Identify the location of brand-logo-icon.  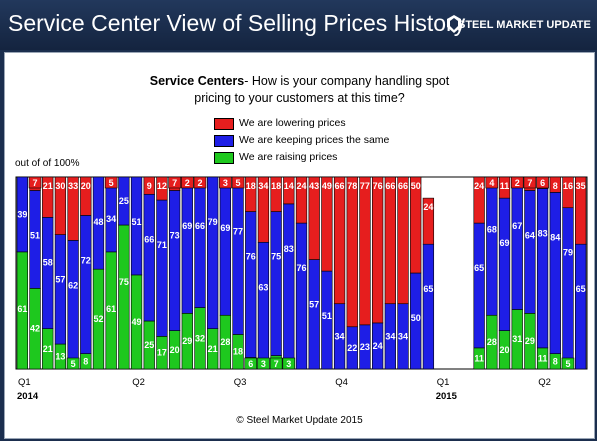
(454, 24).